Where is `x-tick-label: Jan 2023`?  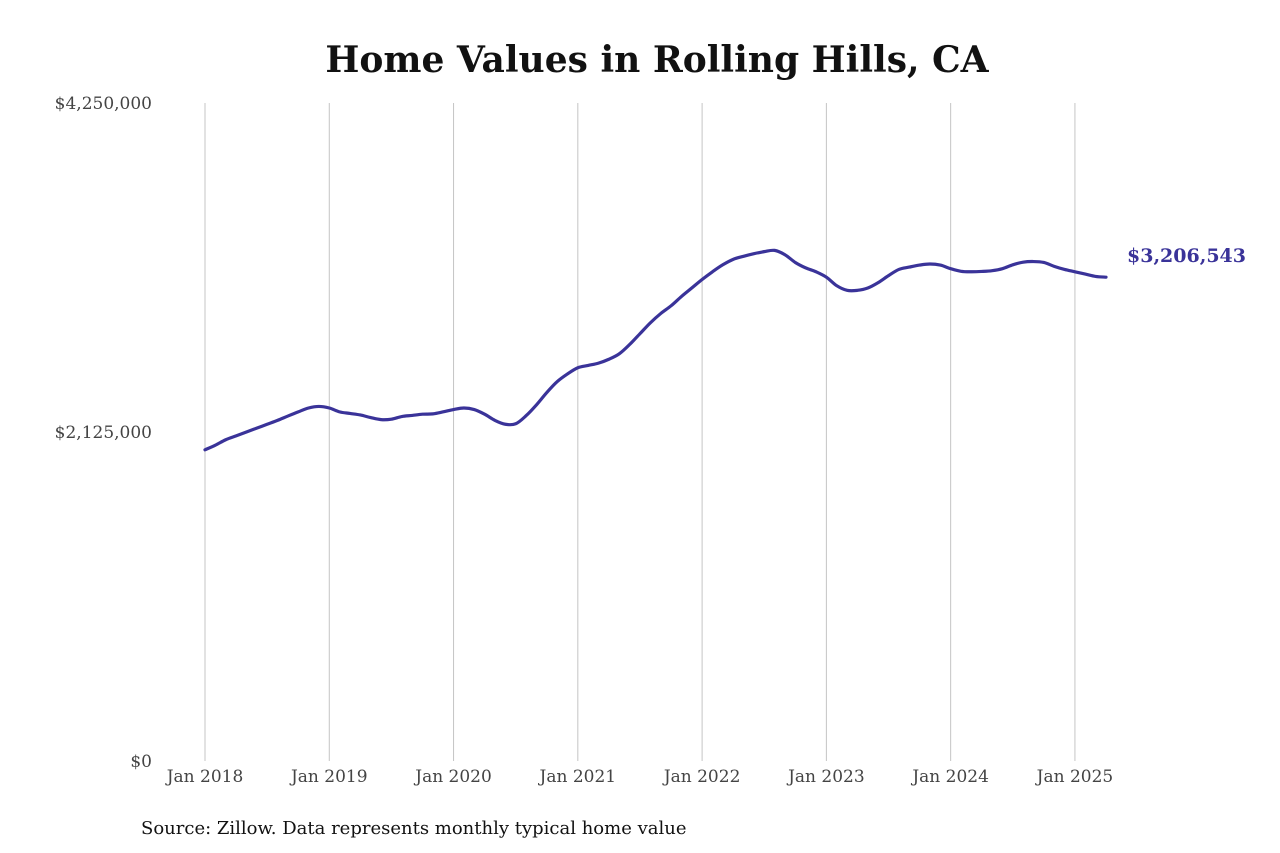 x-tick-label: Jan 2023 is located at coordinates (825, 777).